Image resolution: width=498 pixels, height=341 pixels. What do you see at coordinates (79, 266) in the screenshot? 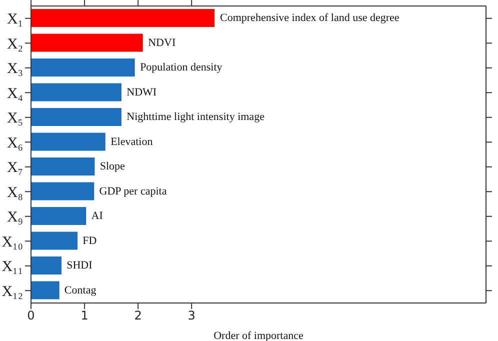
I see `annotation: SHDI` at bounding box center [79, 266].